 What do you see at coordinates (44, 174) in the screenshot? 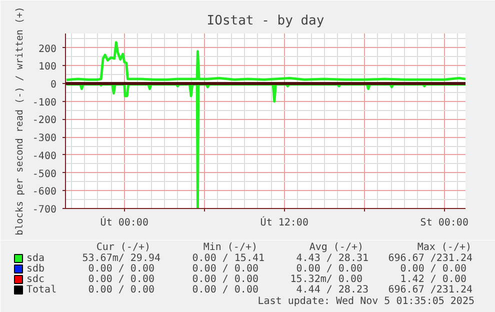
I see `y-tick-label: -500` at bounding box center [44, 174].